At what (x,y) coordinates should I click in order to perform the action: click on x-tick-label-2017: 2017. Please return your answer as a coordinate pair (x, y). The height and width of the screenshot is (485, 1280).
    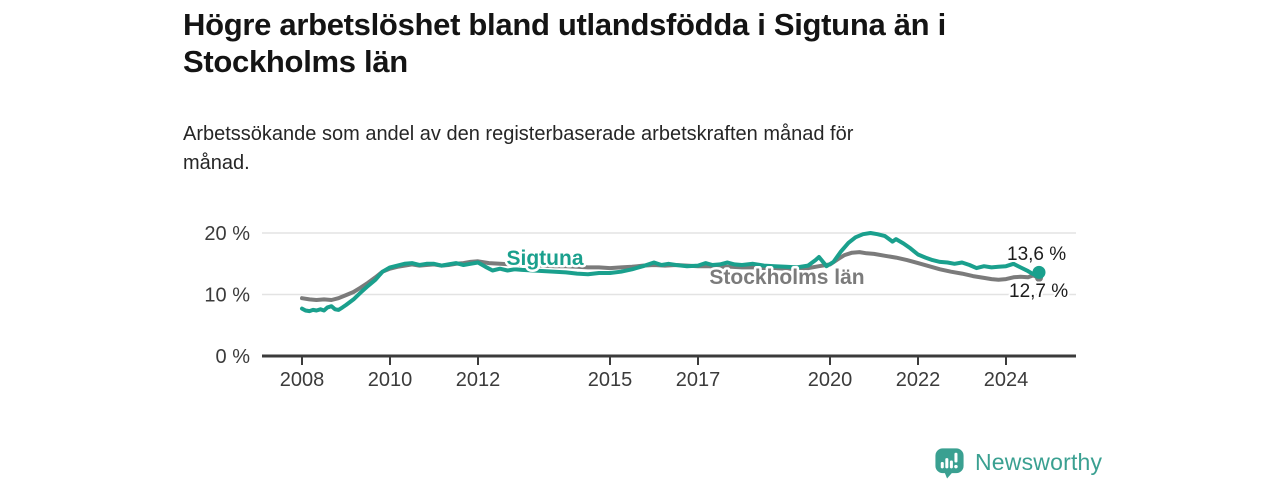
    Looking at the image, I should click on (698, 380).